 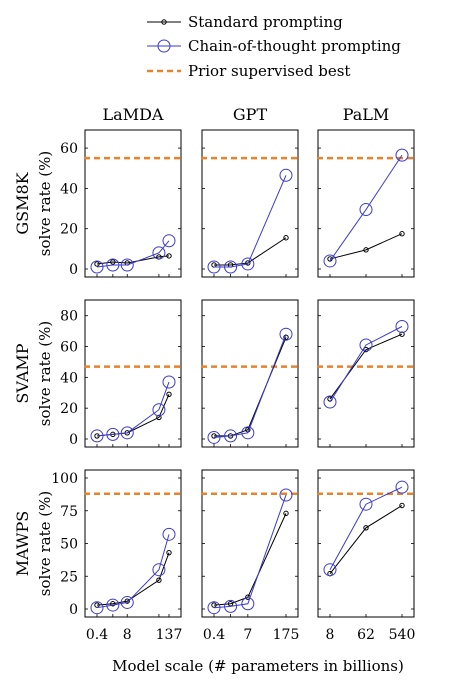 What do you see at coordinates (250, 114) in the screenshot?
I see `column-title: GPT` at bounding box center [250, 114].